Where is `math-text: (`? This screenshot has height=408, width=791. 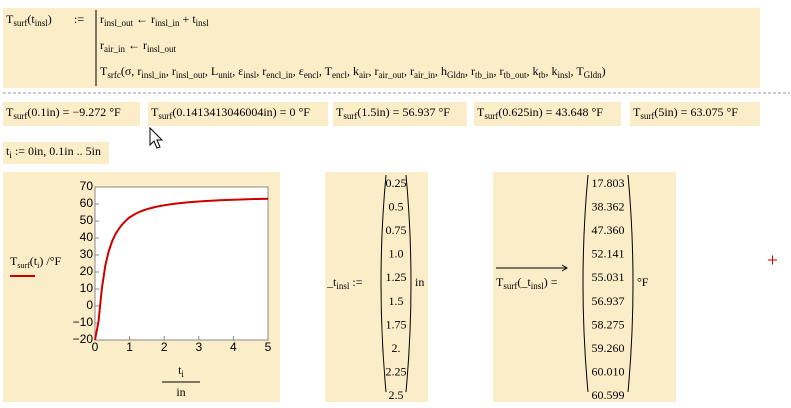
math-text: ( is located at coordinates (29, 19).